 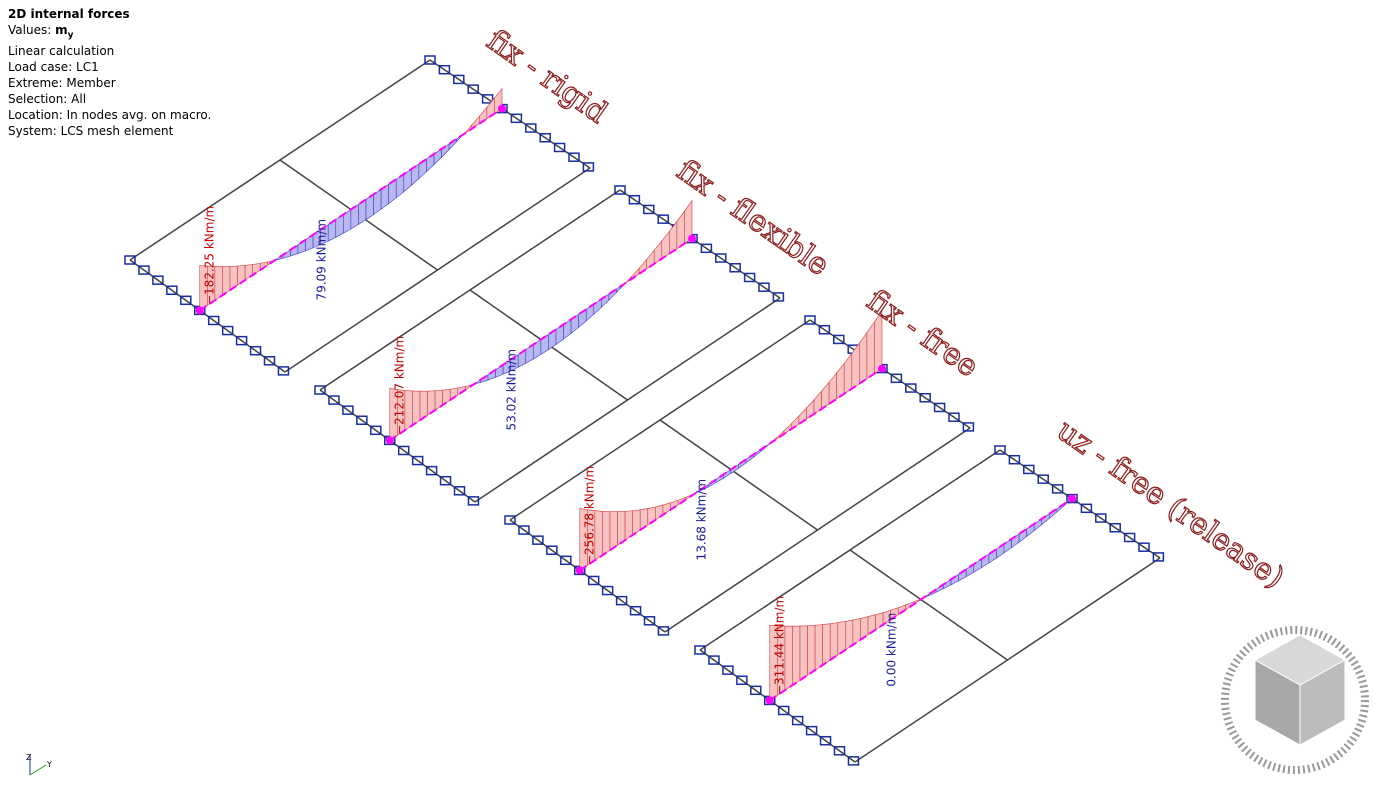 What do you see at coordinates (62, 83) in the screenshot?
I see `info-line: Extreme: Member` at bounding box center [62, 83].